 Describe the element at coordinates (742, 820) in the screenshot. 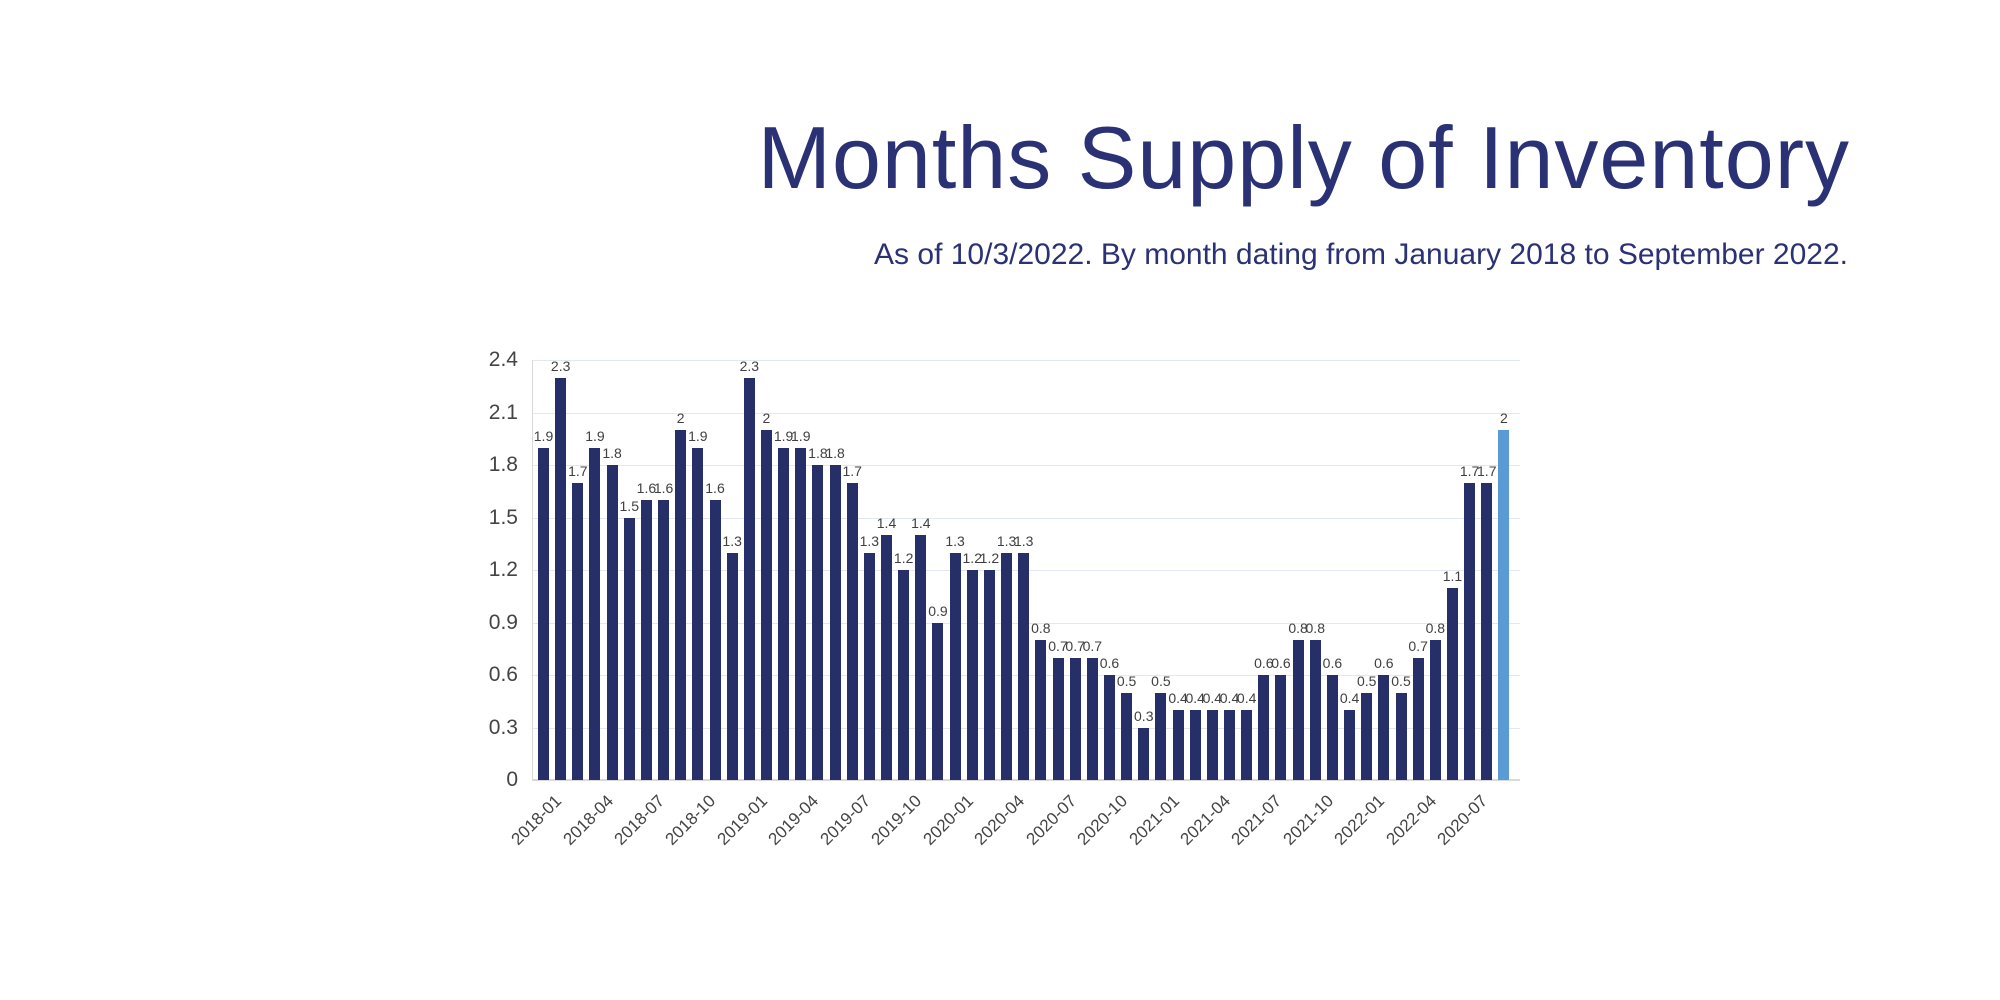

I see `x-tick-label: 2019-01` at that location.